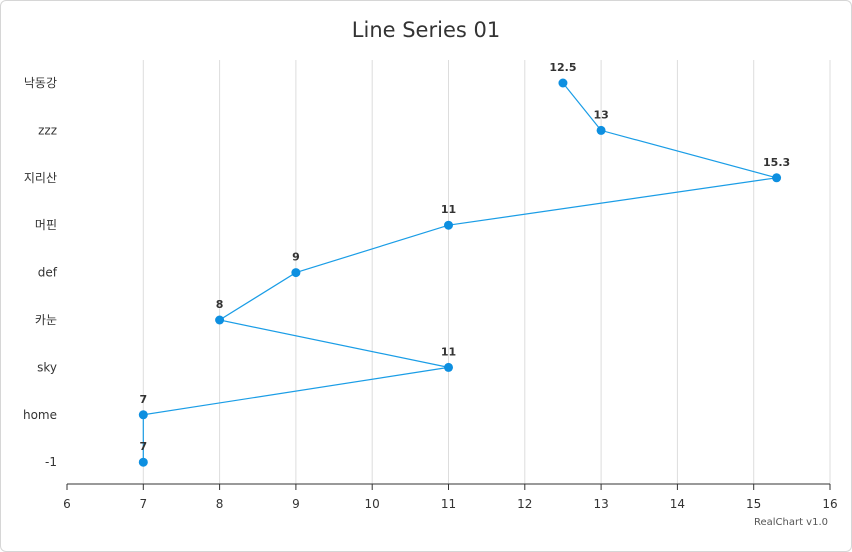 This screenshot has width=852, height=552. Describe the element at coordinates (40, 178) in the screenshot. I see `category-label: 지리산` at that location.